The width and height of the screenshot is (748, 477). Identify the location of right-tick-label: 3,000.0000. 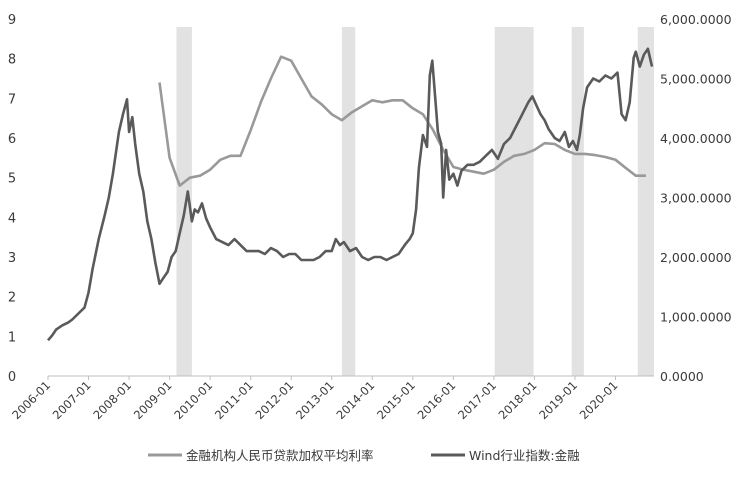
(696, 198).